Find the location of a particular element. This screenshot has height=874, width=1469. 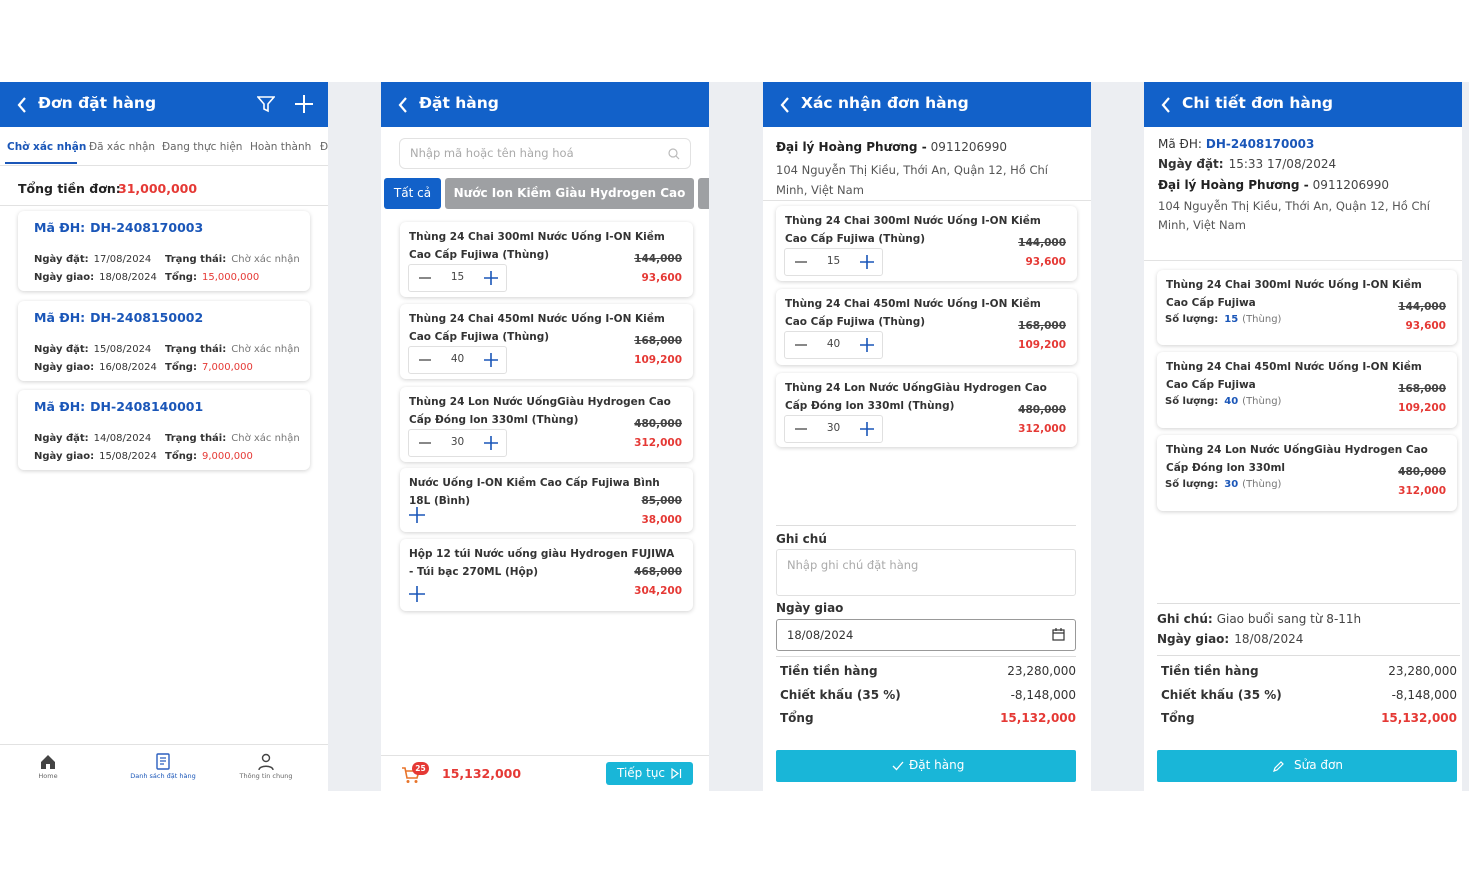

nav-label: Home is located at coordinates (48, 776).